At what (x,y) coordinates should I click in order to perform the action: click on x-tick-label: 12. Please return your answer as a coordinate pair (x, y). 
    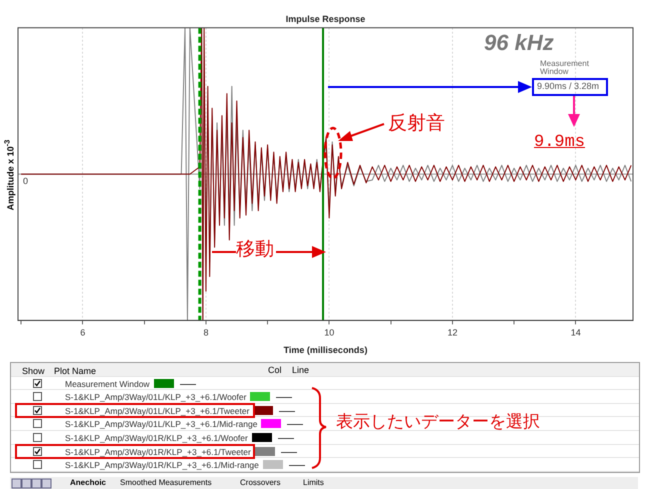
    Looking at the image, I should click on (452, 332).